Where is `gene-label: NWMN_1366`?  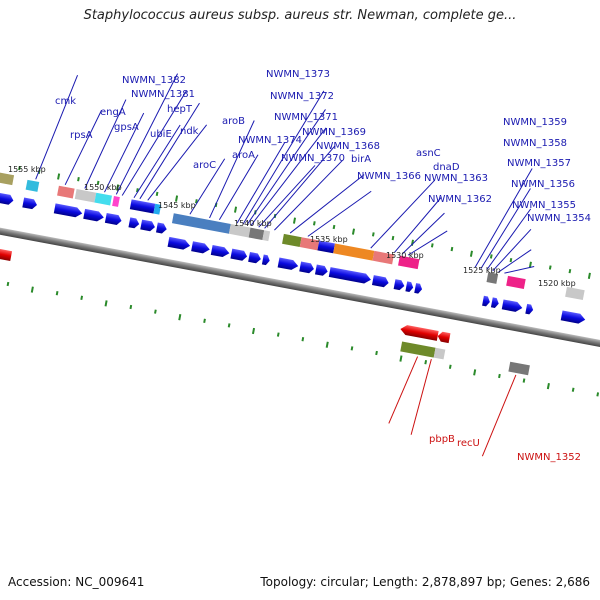
gene-label: NWMN_1366 is located at coordinates (389, 176).